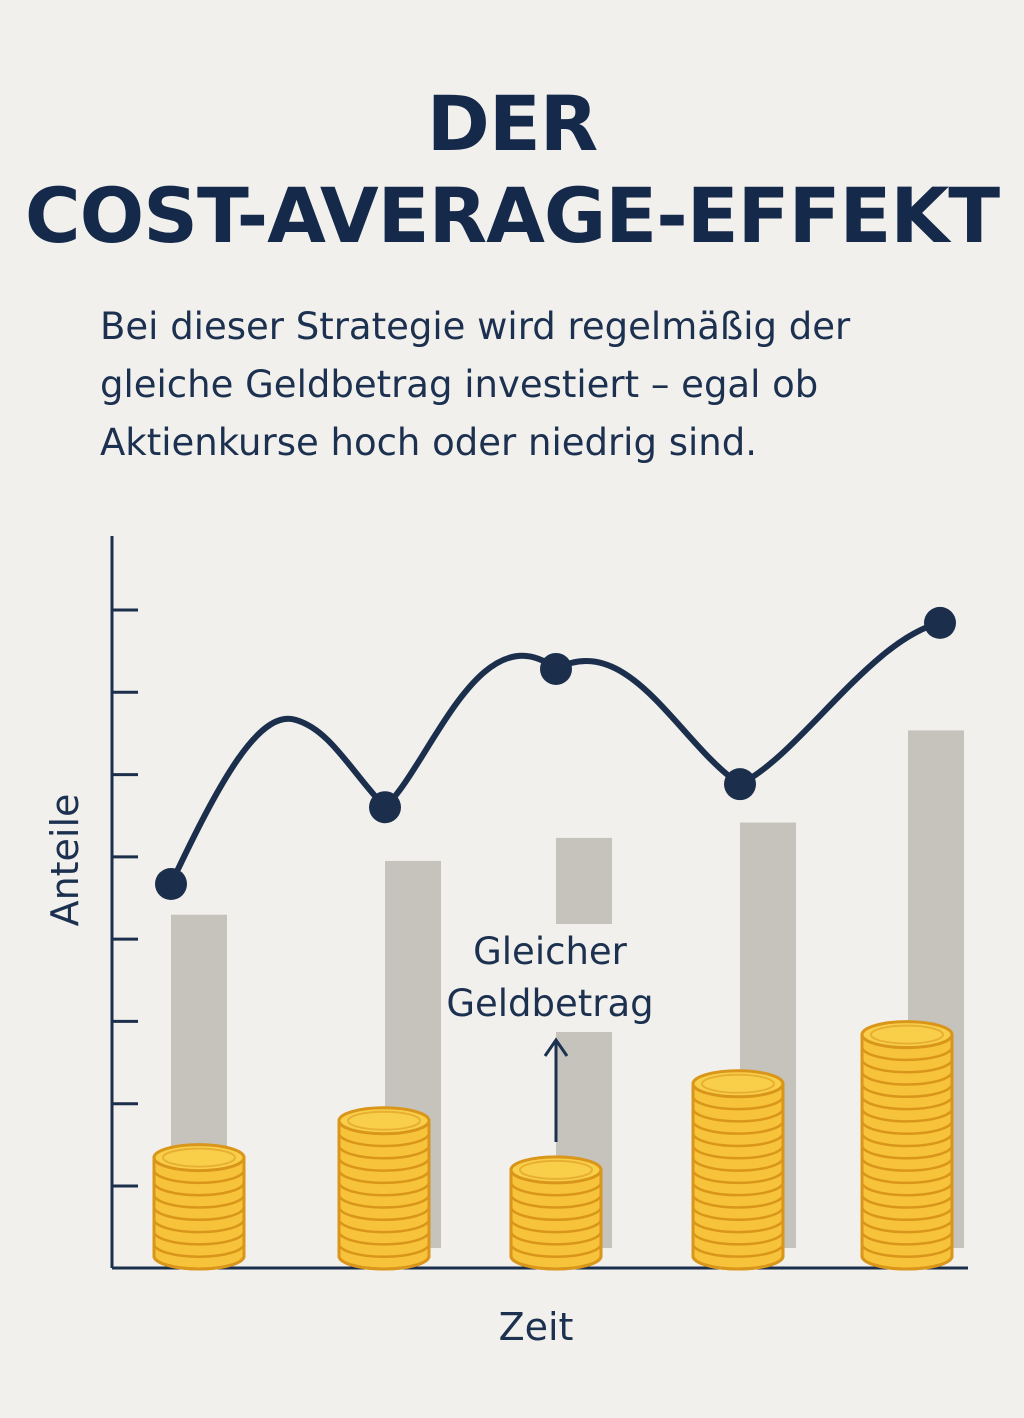 This screenshot has height=1418, width=1024. Describe the element at coordinates (428, 442) in the screenshot. I see `subtitle-line-3: Aktienkurse hoch oder niedrig sind.` at that location.